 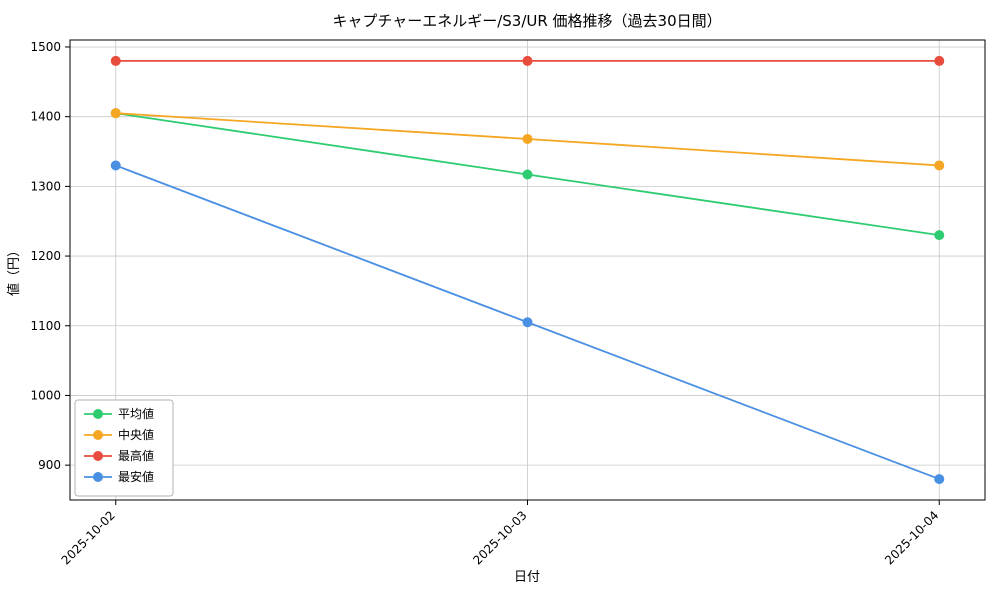 I want to click on legend-marker-series-median, so click(x=98, y=435).